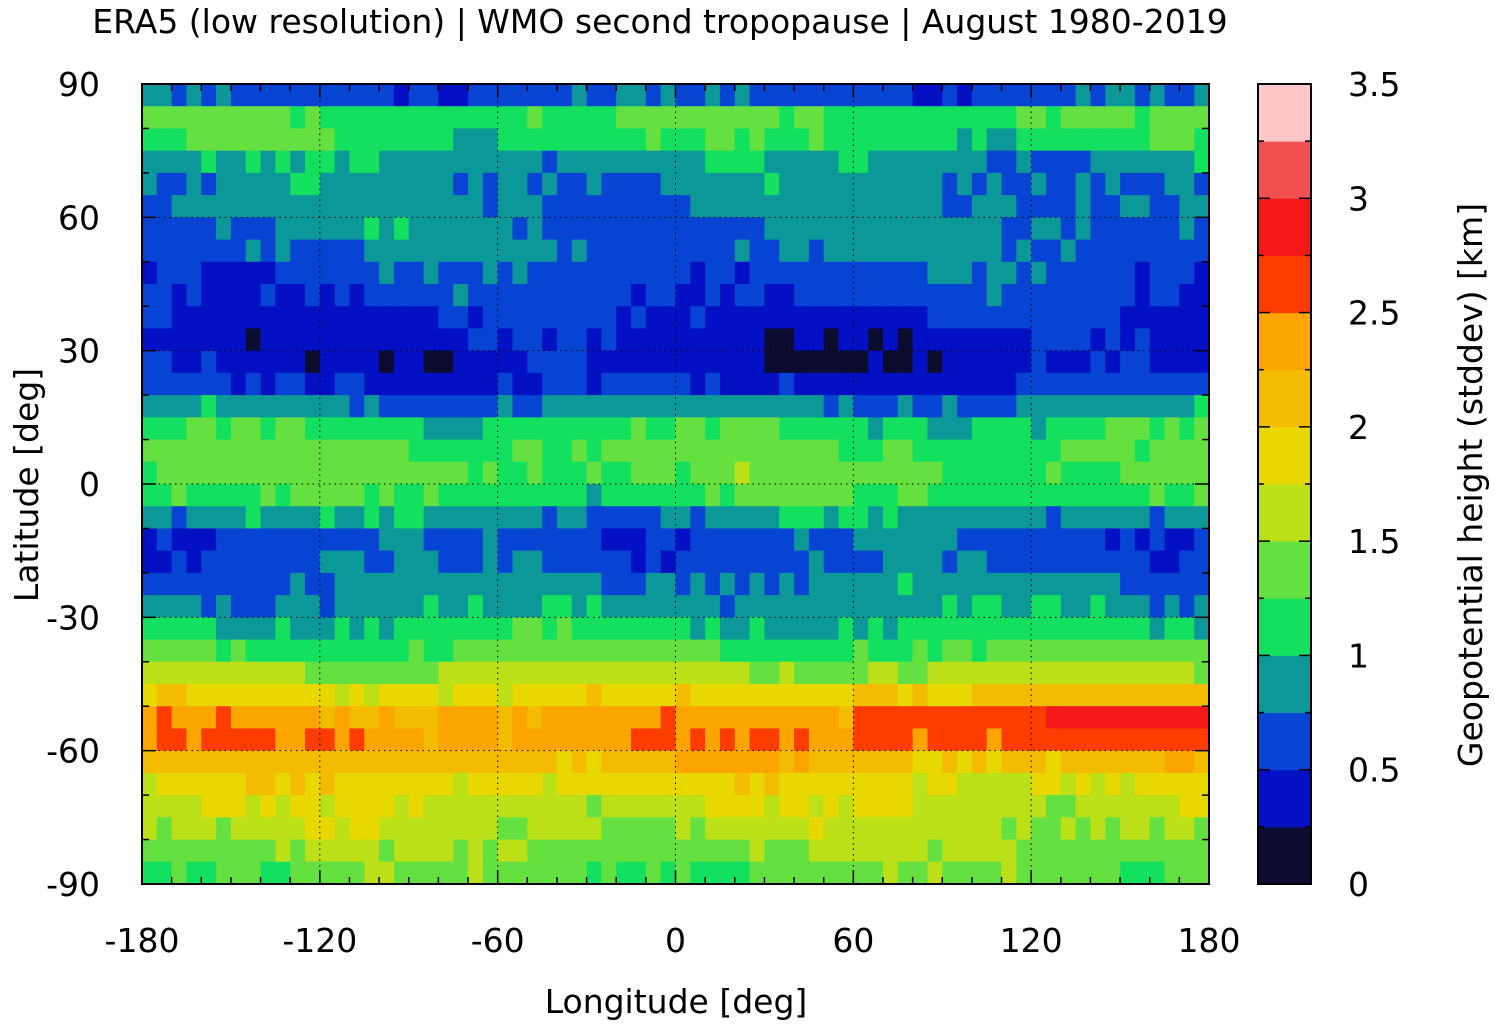  I want to click on y-tick-label: 30, so click(79, 351).